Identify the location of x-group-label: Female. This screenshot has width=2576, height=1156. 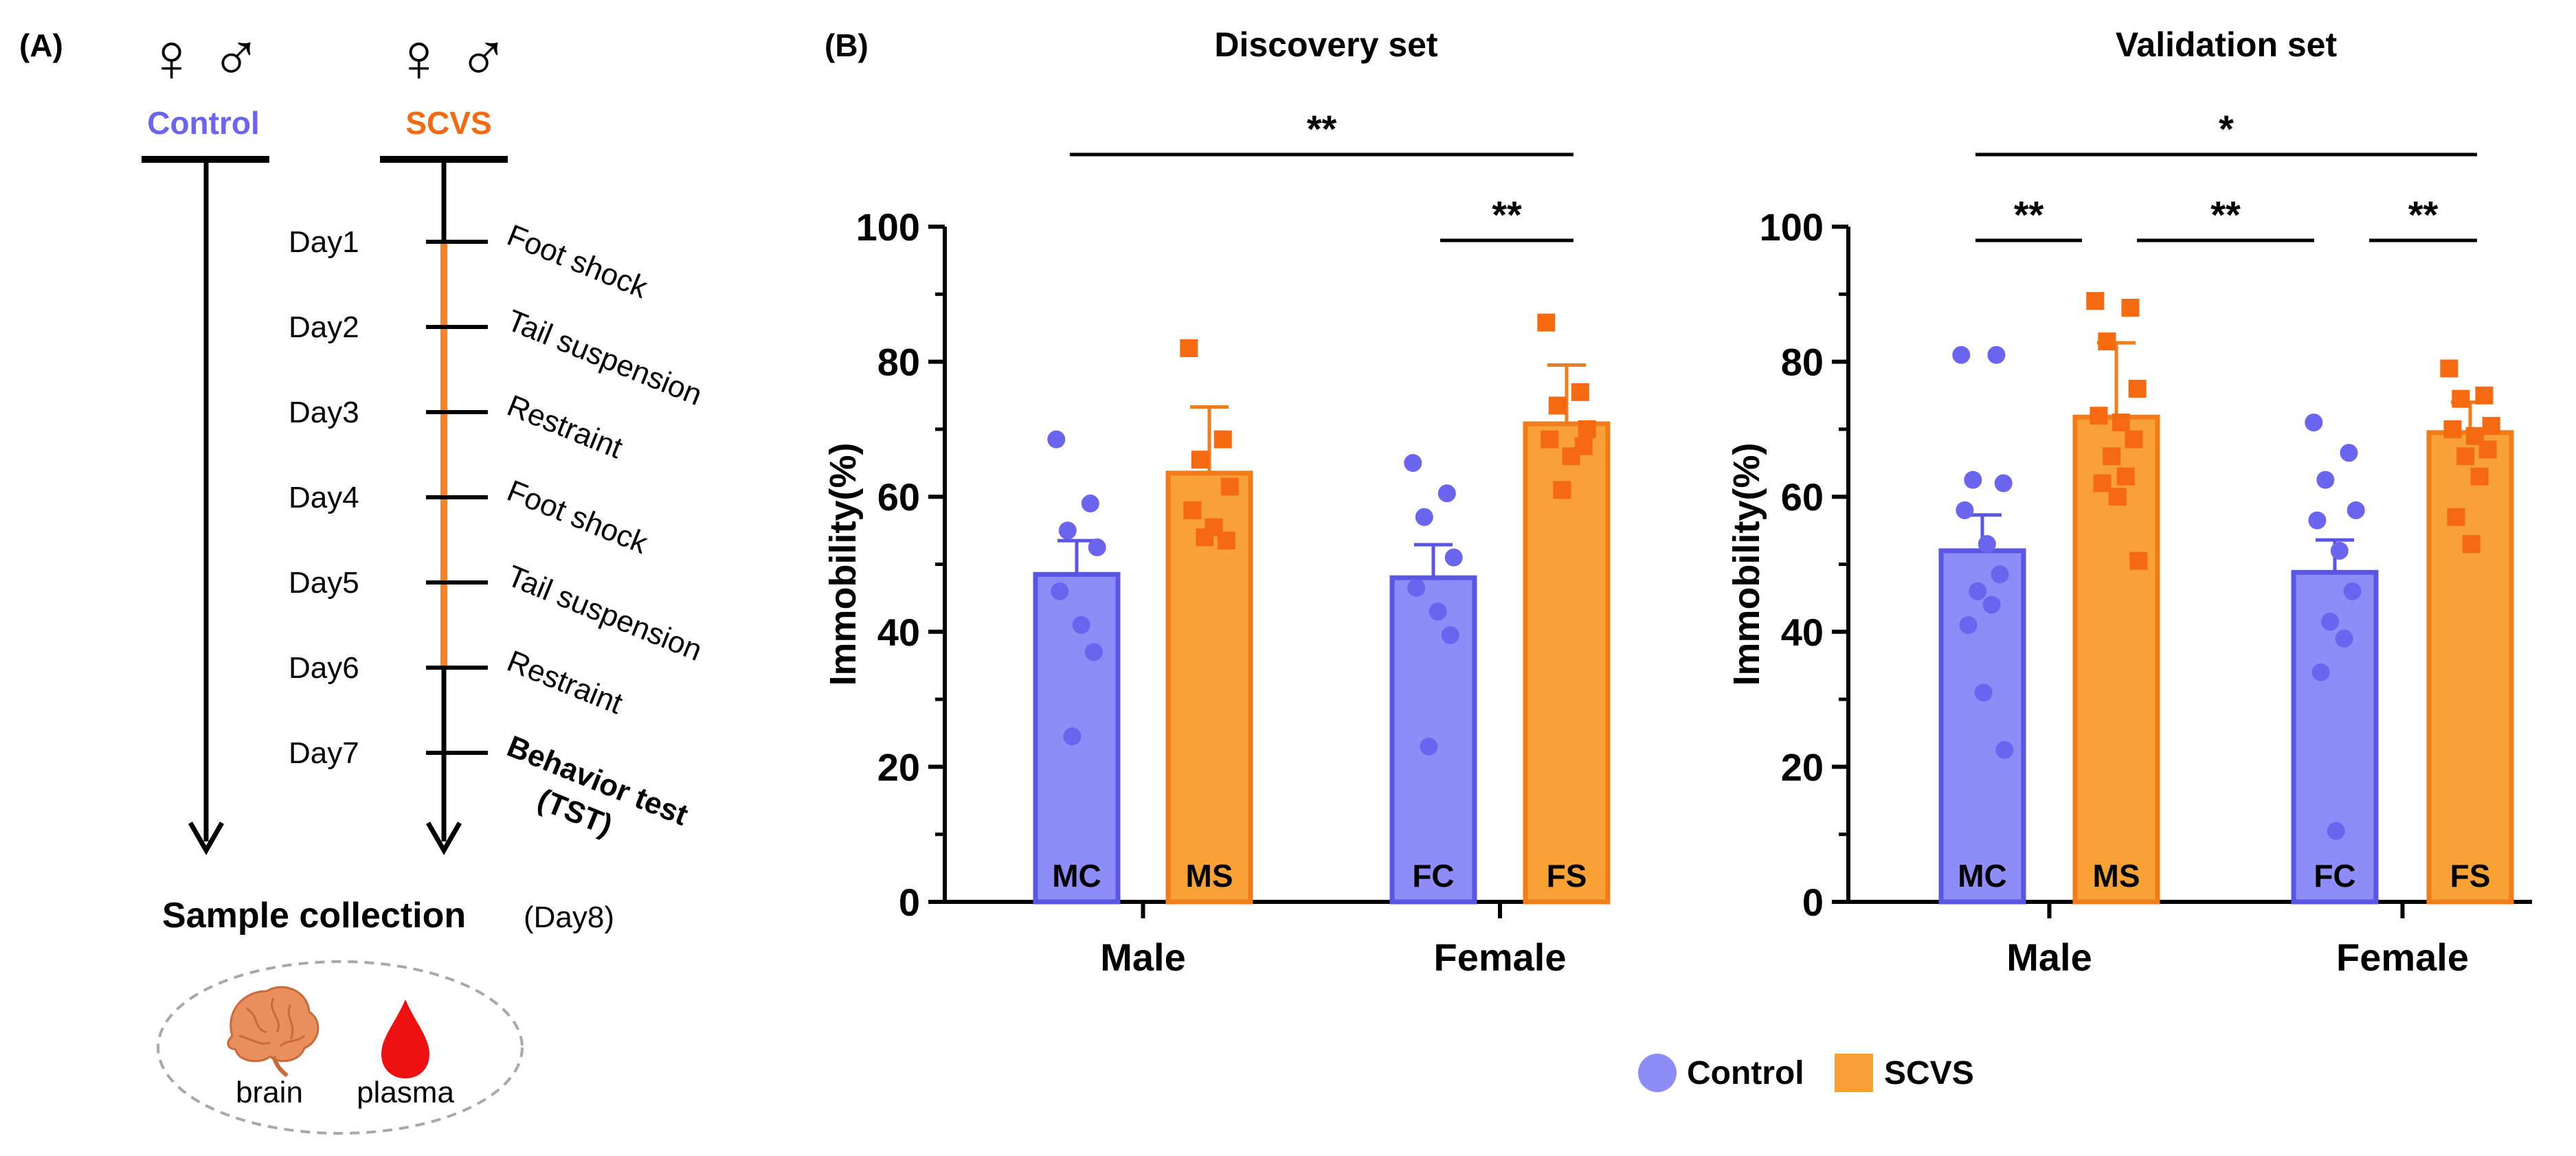
(1500, 957).